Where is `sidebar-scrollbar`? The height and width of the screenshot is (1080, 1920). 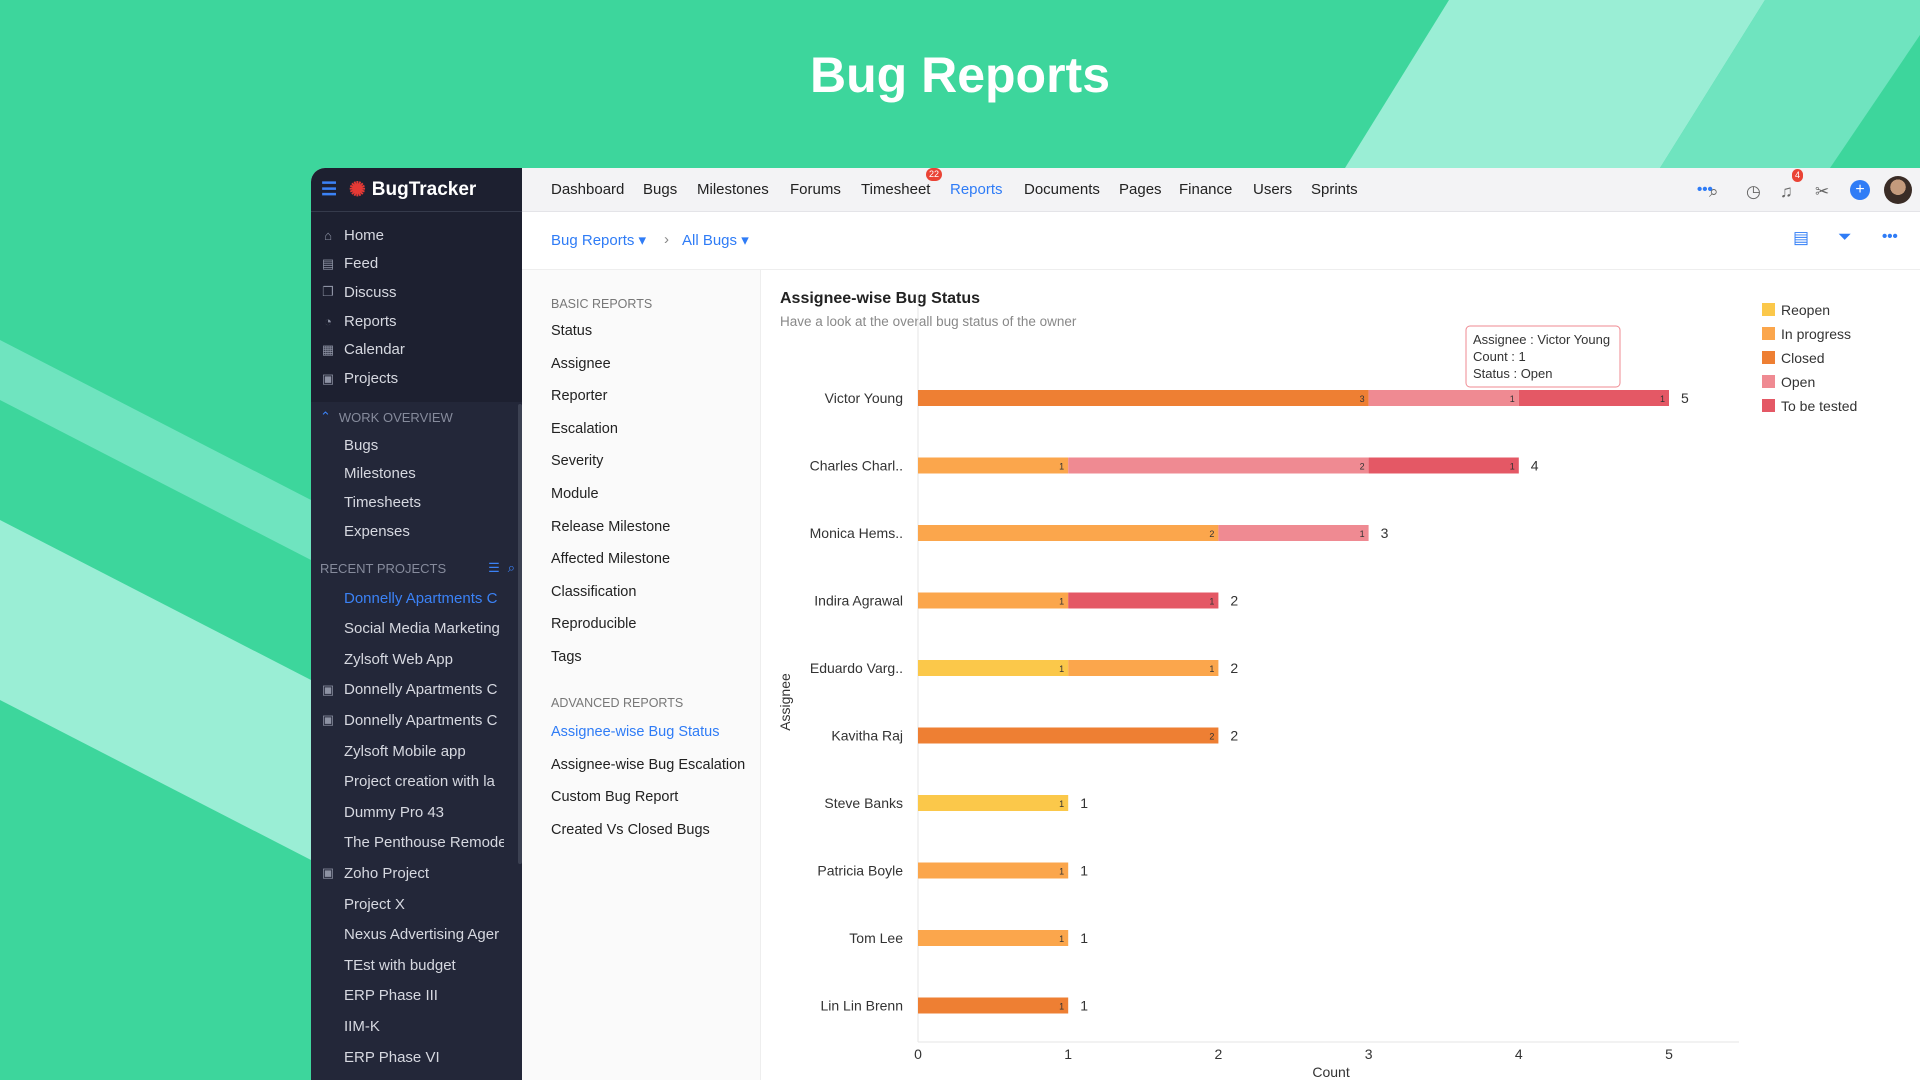
sidebar-scrollbar is located at coordinates (520, 634).